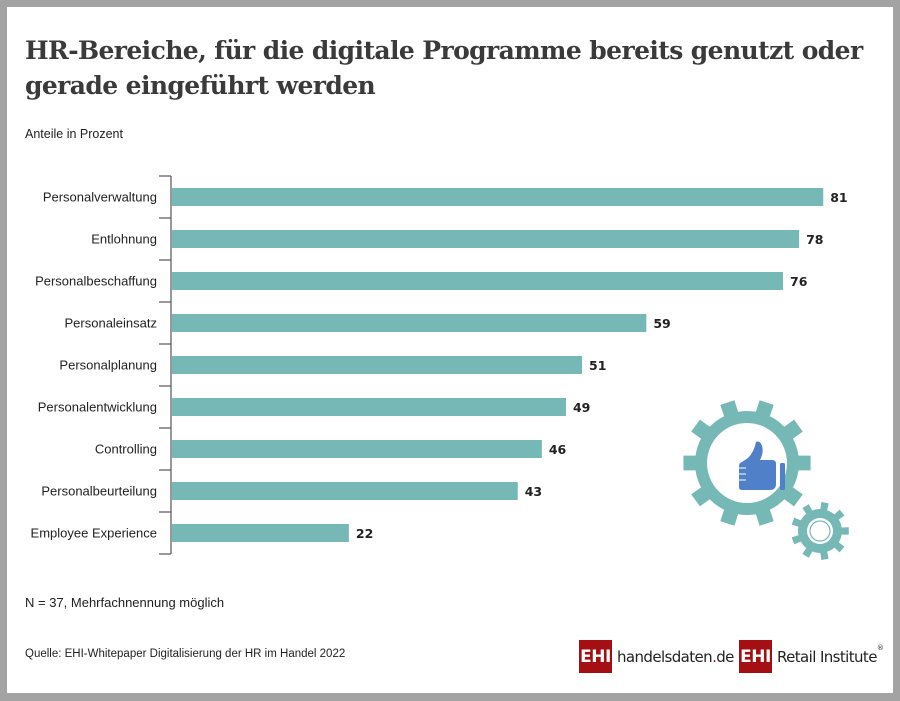 The width and height of the screenshot is (900, 701). What do you see at coordinates (111, 323) in the screenshot?
I see `category-label: Personaleinsatz` at bounding box center [111, 323].